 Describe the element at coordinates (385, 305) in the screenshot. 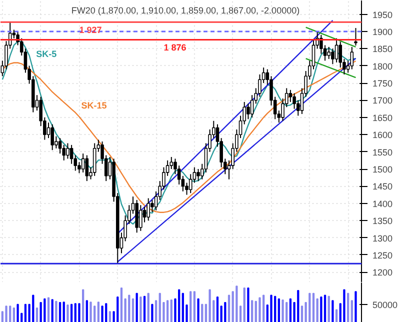

I see `text: 50000` at that location.